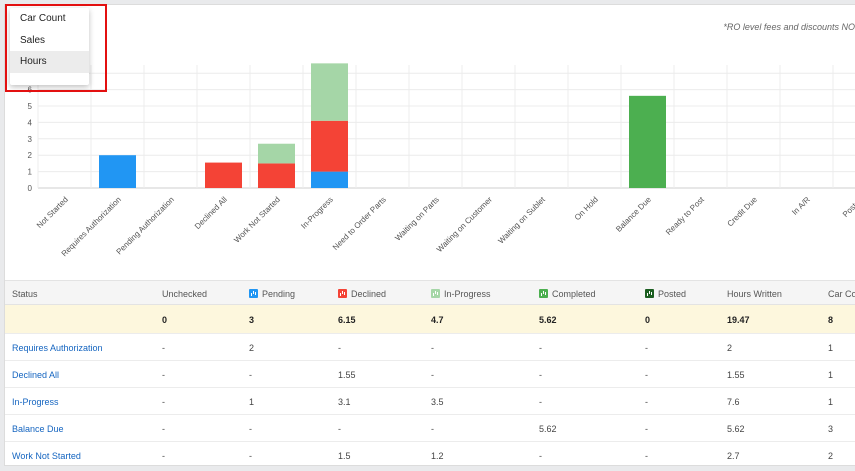 The image size is (855, 471). I want to click on completed-chart-icon, so click(543, 293).